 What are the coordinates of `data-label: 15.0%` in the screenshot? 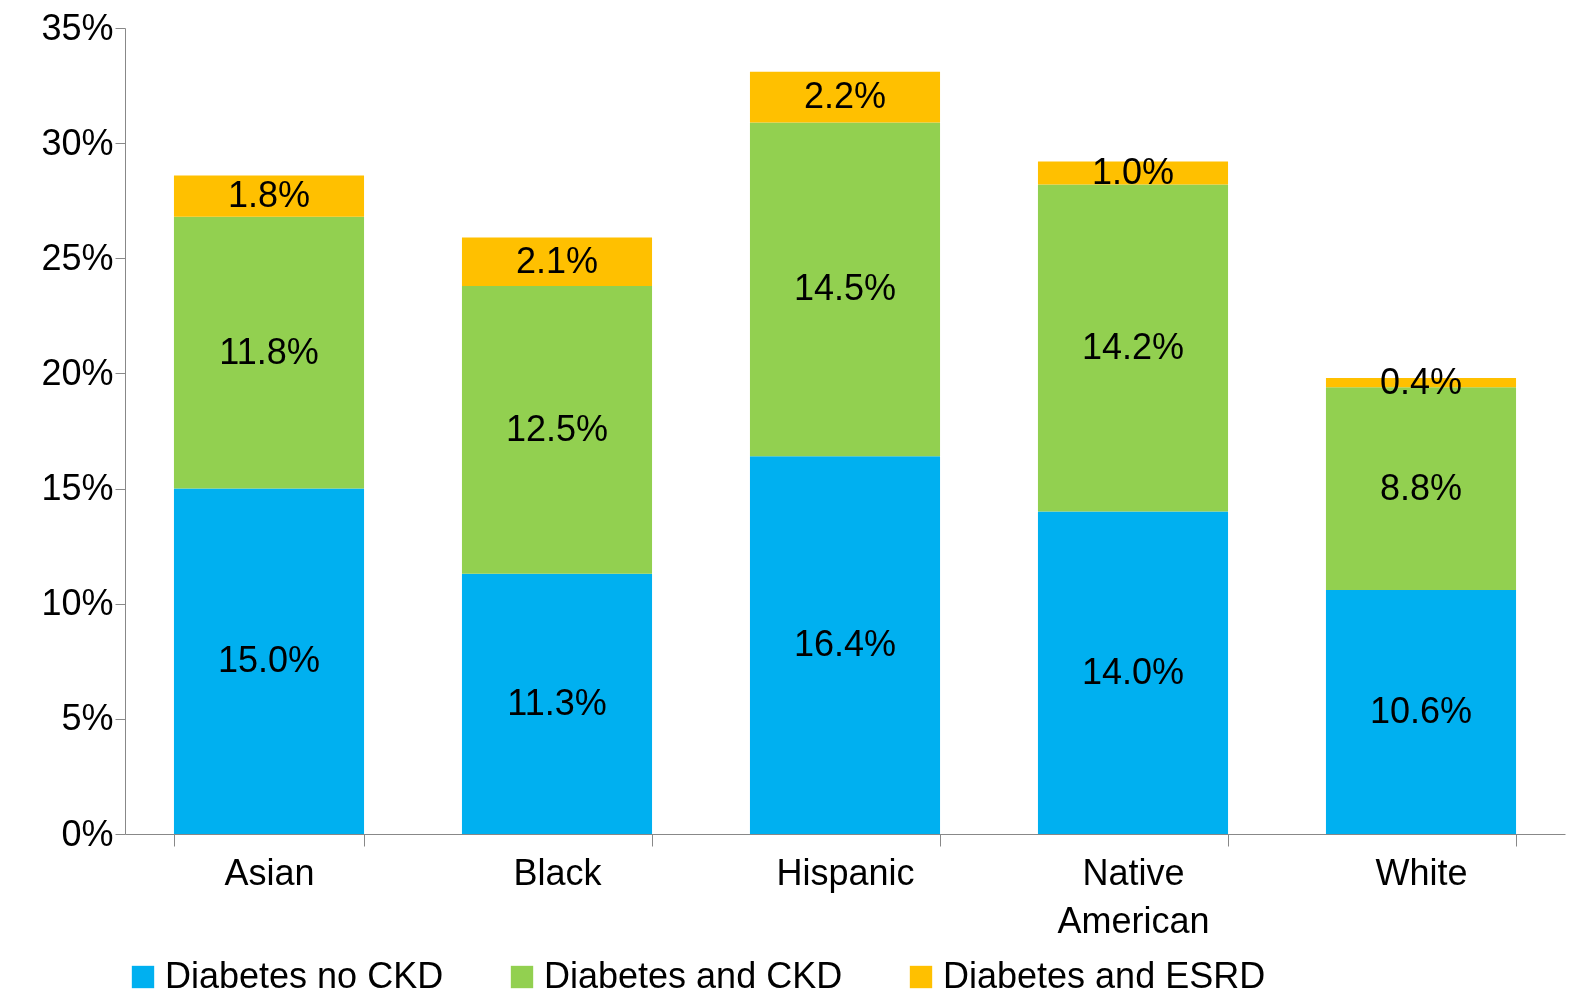 It's located at (269, 660).